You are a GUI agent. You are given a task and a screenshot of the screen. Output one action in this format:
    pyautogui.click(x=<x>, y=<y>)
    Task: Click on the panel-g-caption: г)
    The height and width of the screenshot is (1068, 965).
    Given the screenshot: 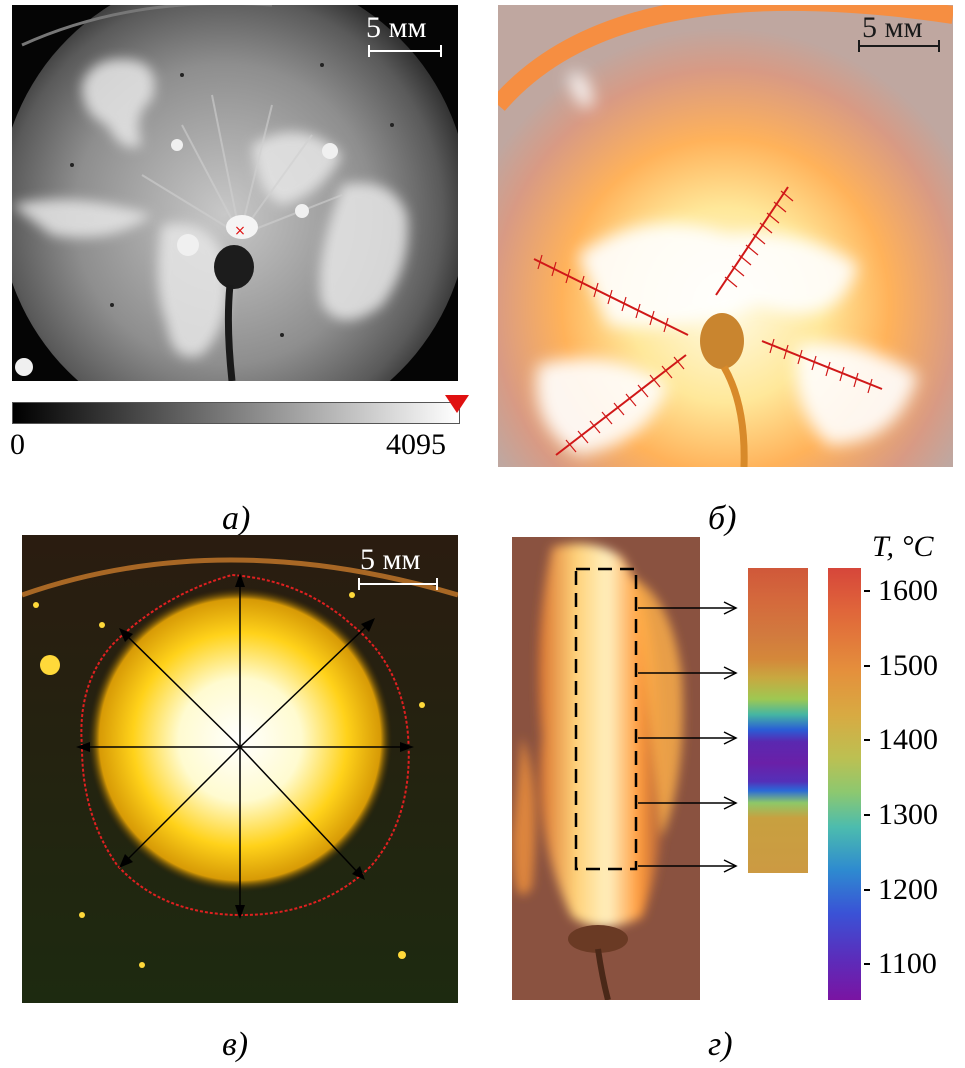 What is the action you would take?
    pyautogui.click(x=720, y=1044)
    